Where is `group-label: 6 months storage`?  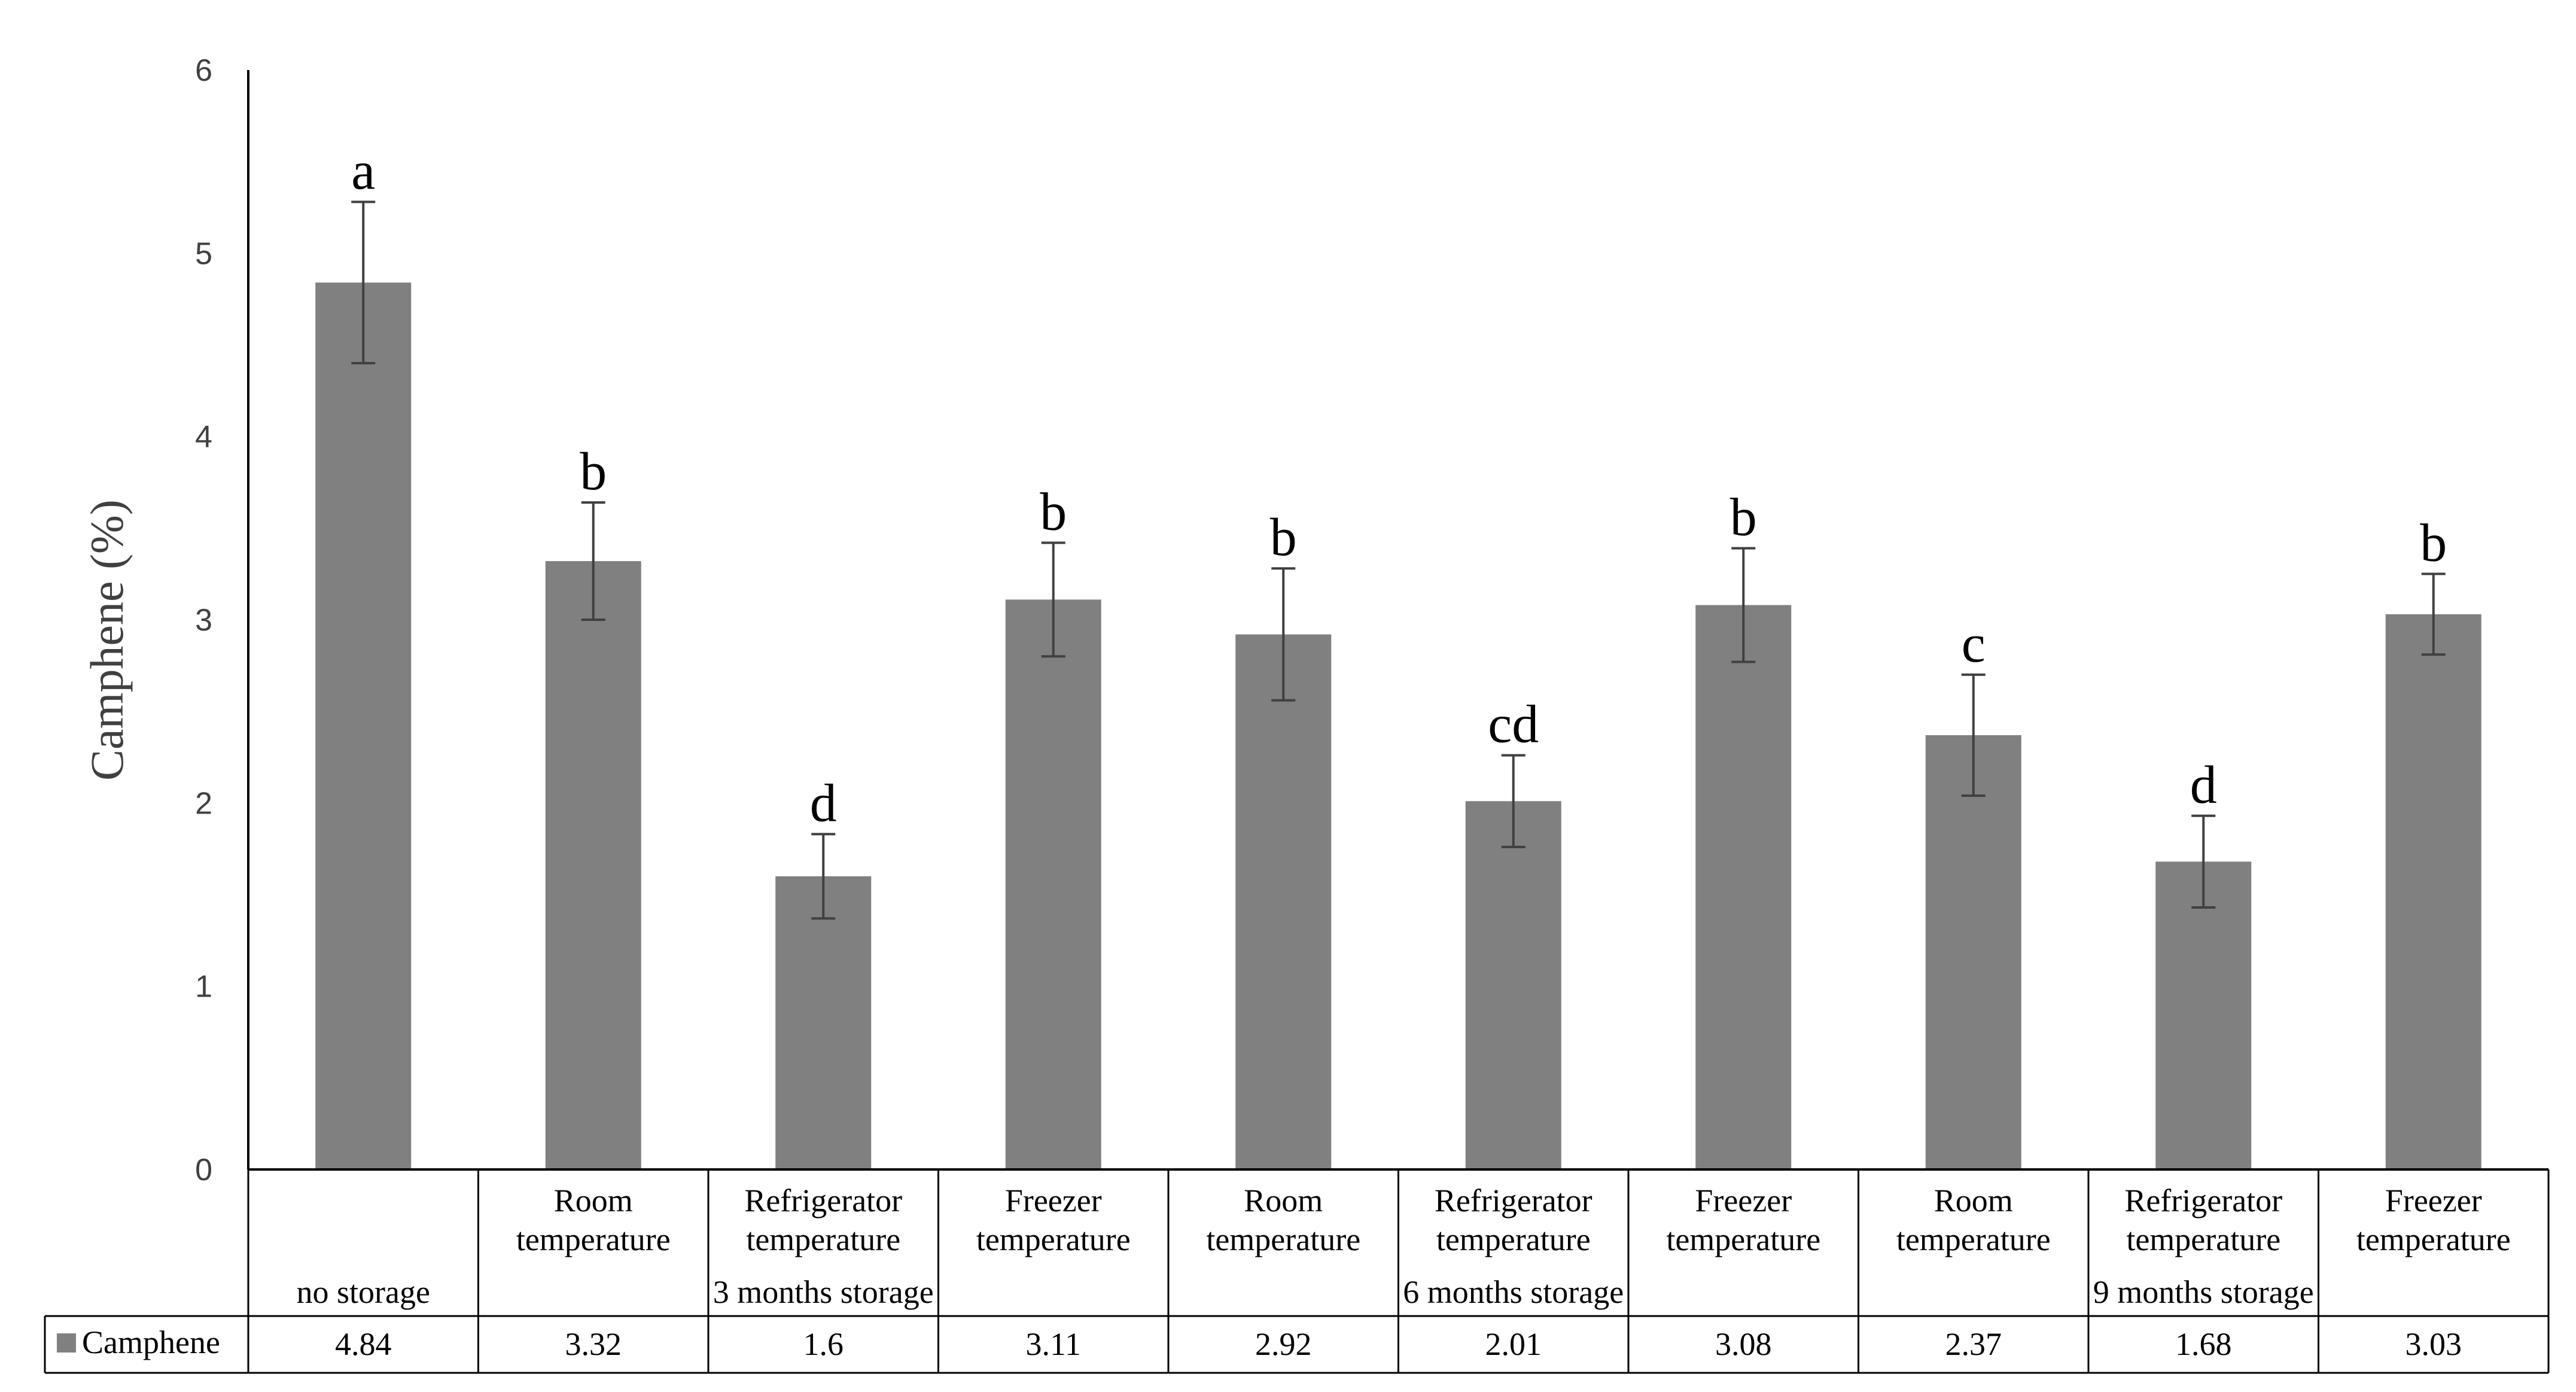
group-label: 6 months storage is located at coordinates (1513, 1292).